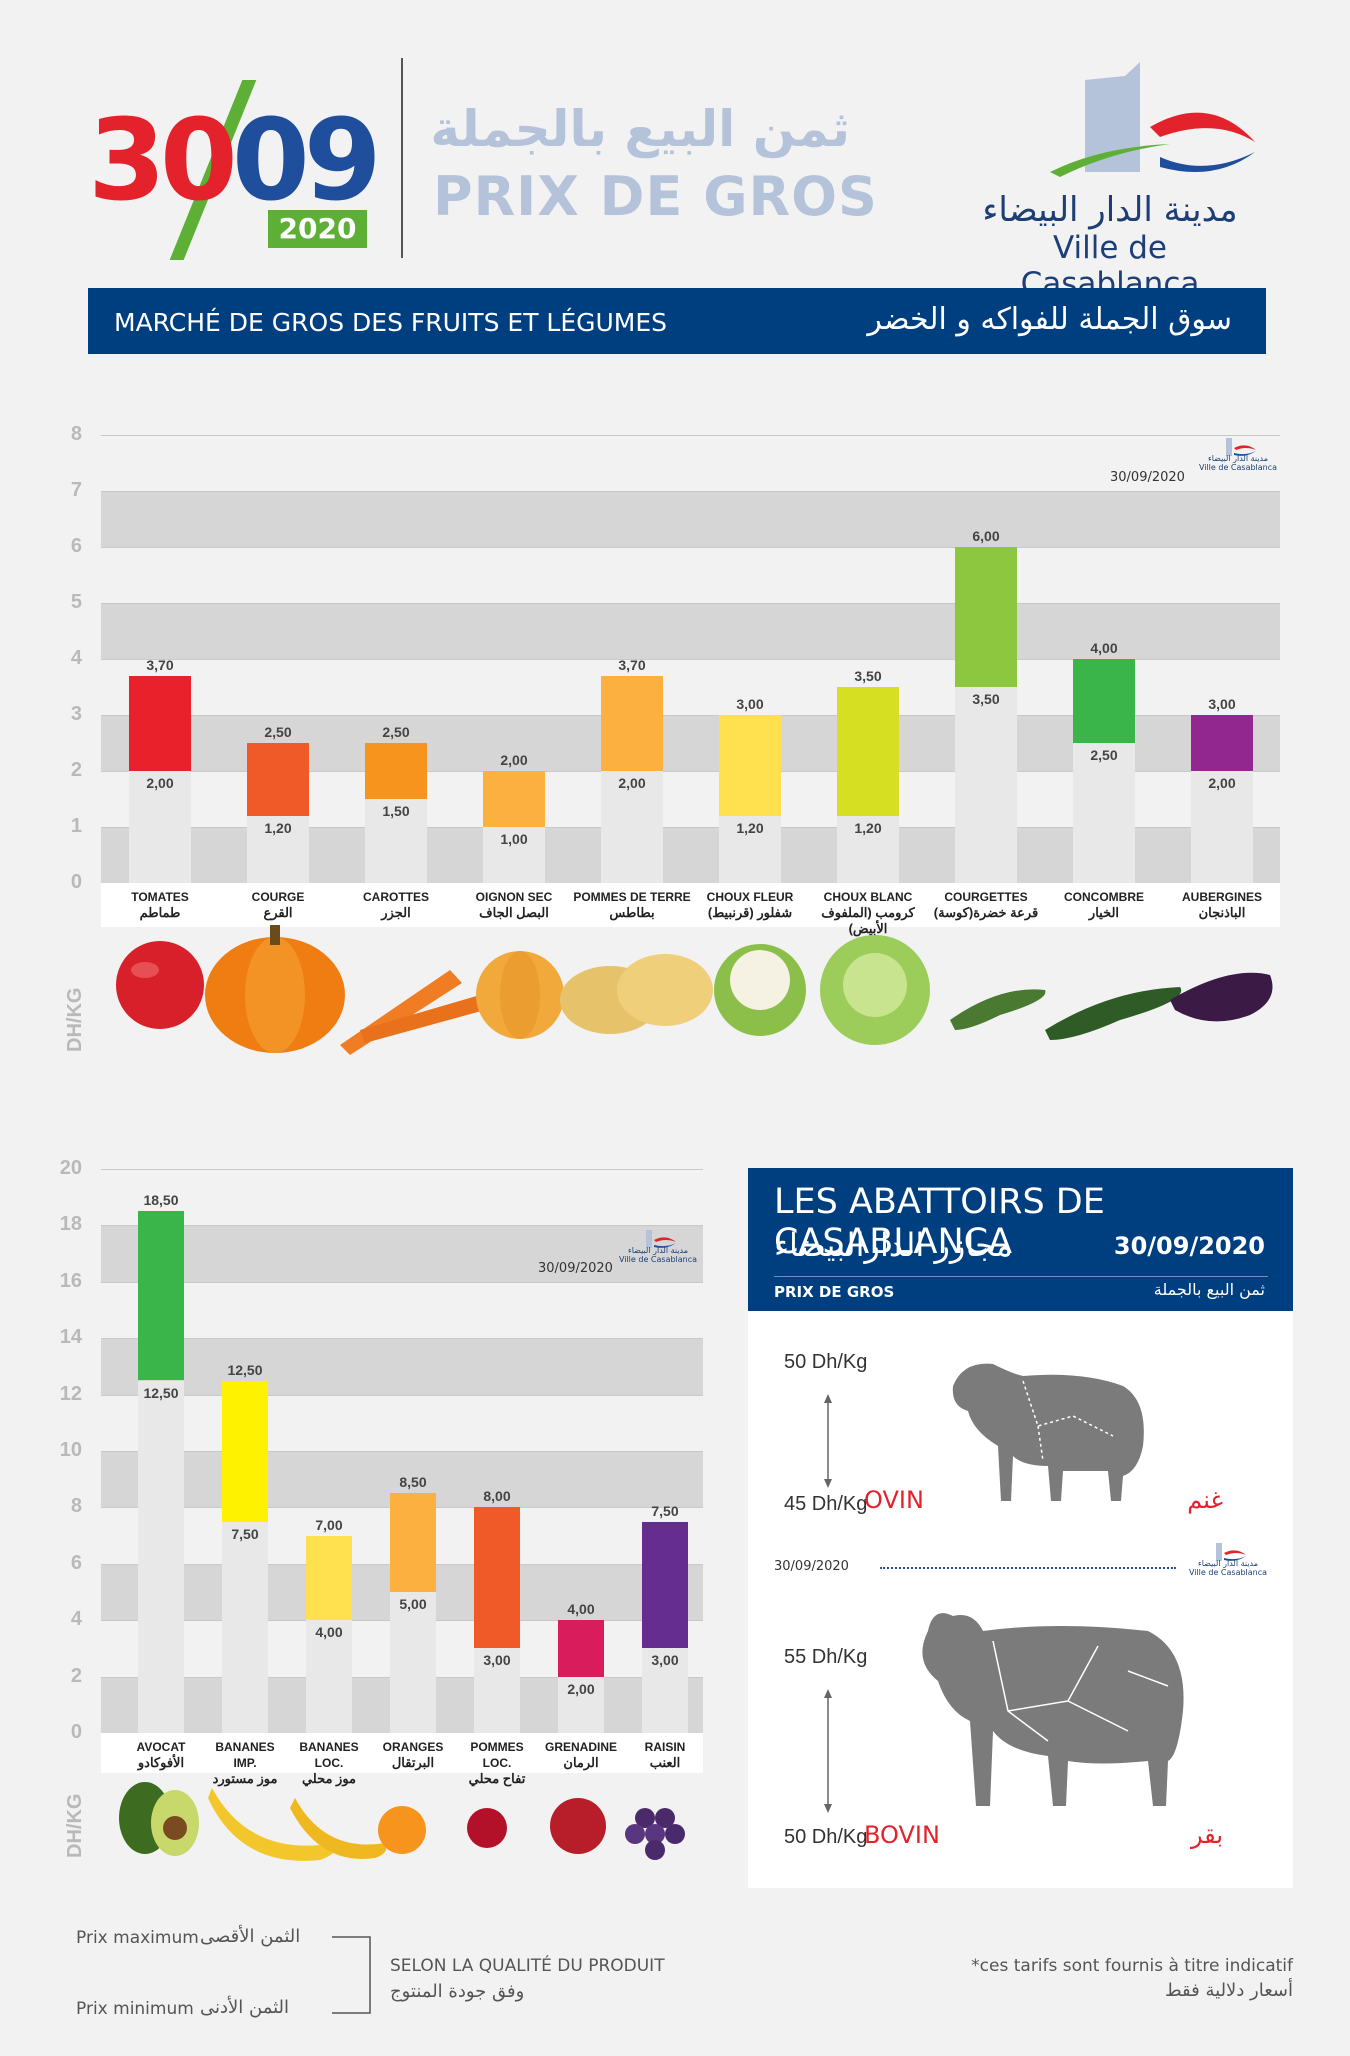 Image resolution: width=1350 pixels, height=2056 pixels. Describe the element at coordinates (1222, 912) in the screenshot. I see `category-label-arabic: الباذنجان` at that location.